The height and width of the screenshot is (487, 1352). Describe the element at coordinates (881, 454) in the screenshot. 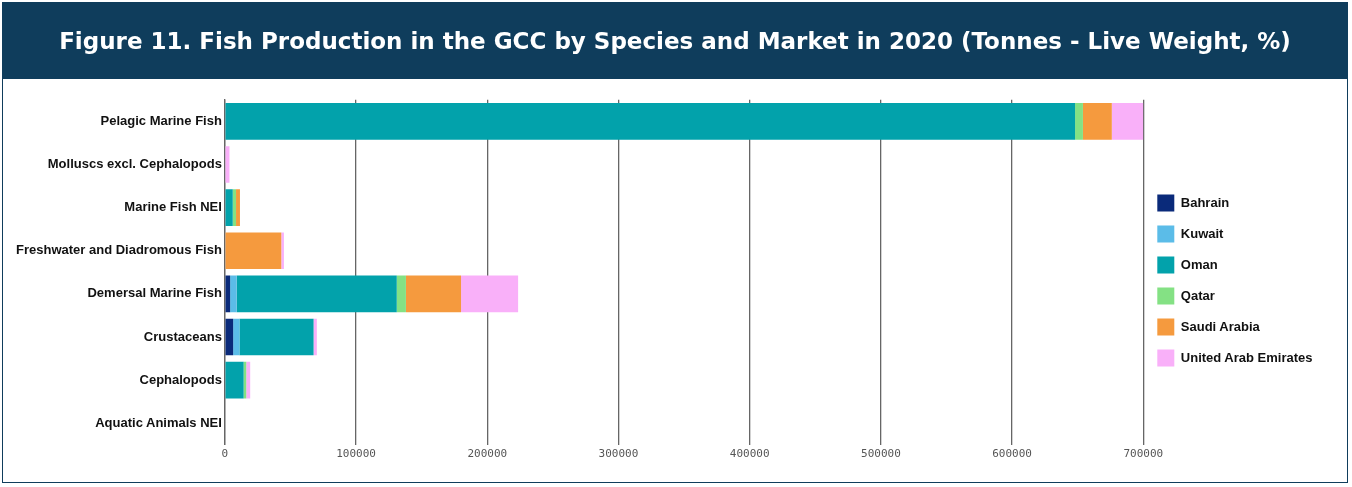

I see `x-tick-label: 500000` at that location.